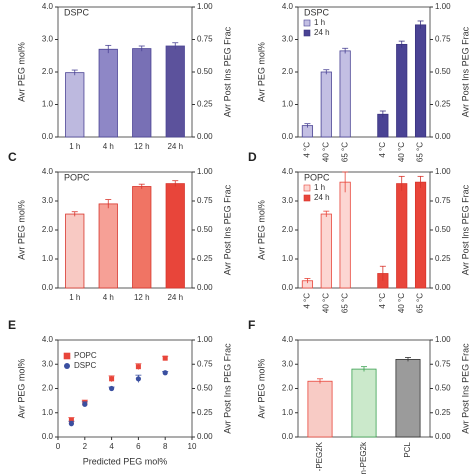 The image size is (474, 474). What do you see at coordinates (85, 365) in the screenshot?
I see `legend-label: DSPC` at bounding box center [85, 365].